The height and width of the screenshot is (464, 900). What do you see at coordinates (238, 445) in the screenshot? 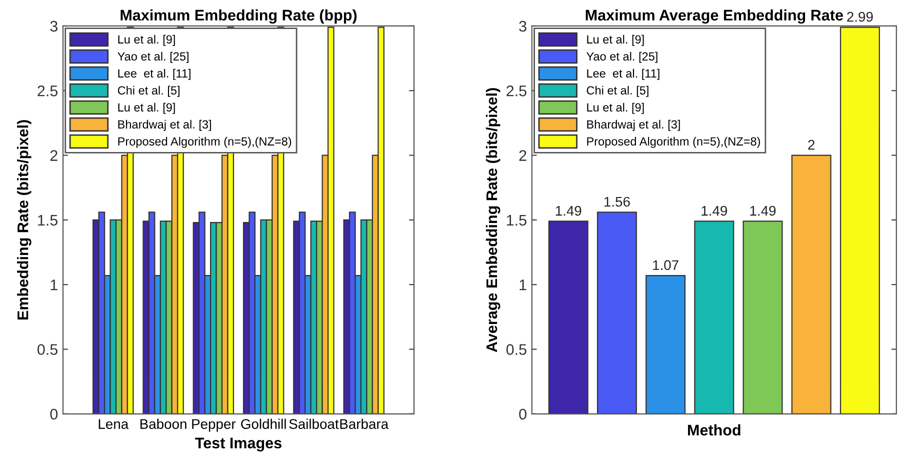
I see `x-axis-title: Test Images` at bounding box center [238, 445].